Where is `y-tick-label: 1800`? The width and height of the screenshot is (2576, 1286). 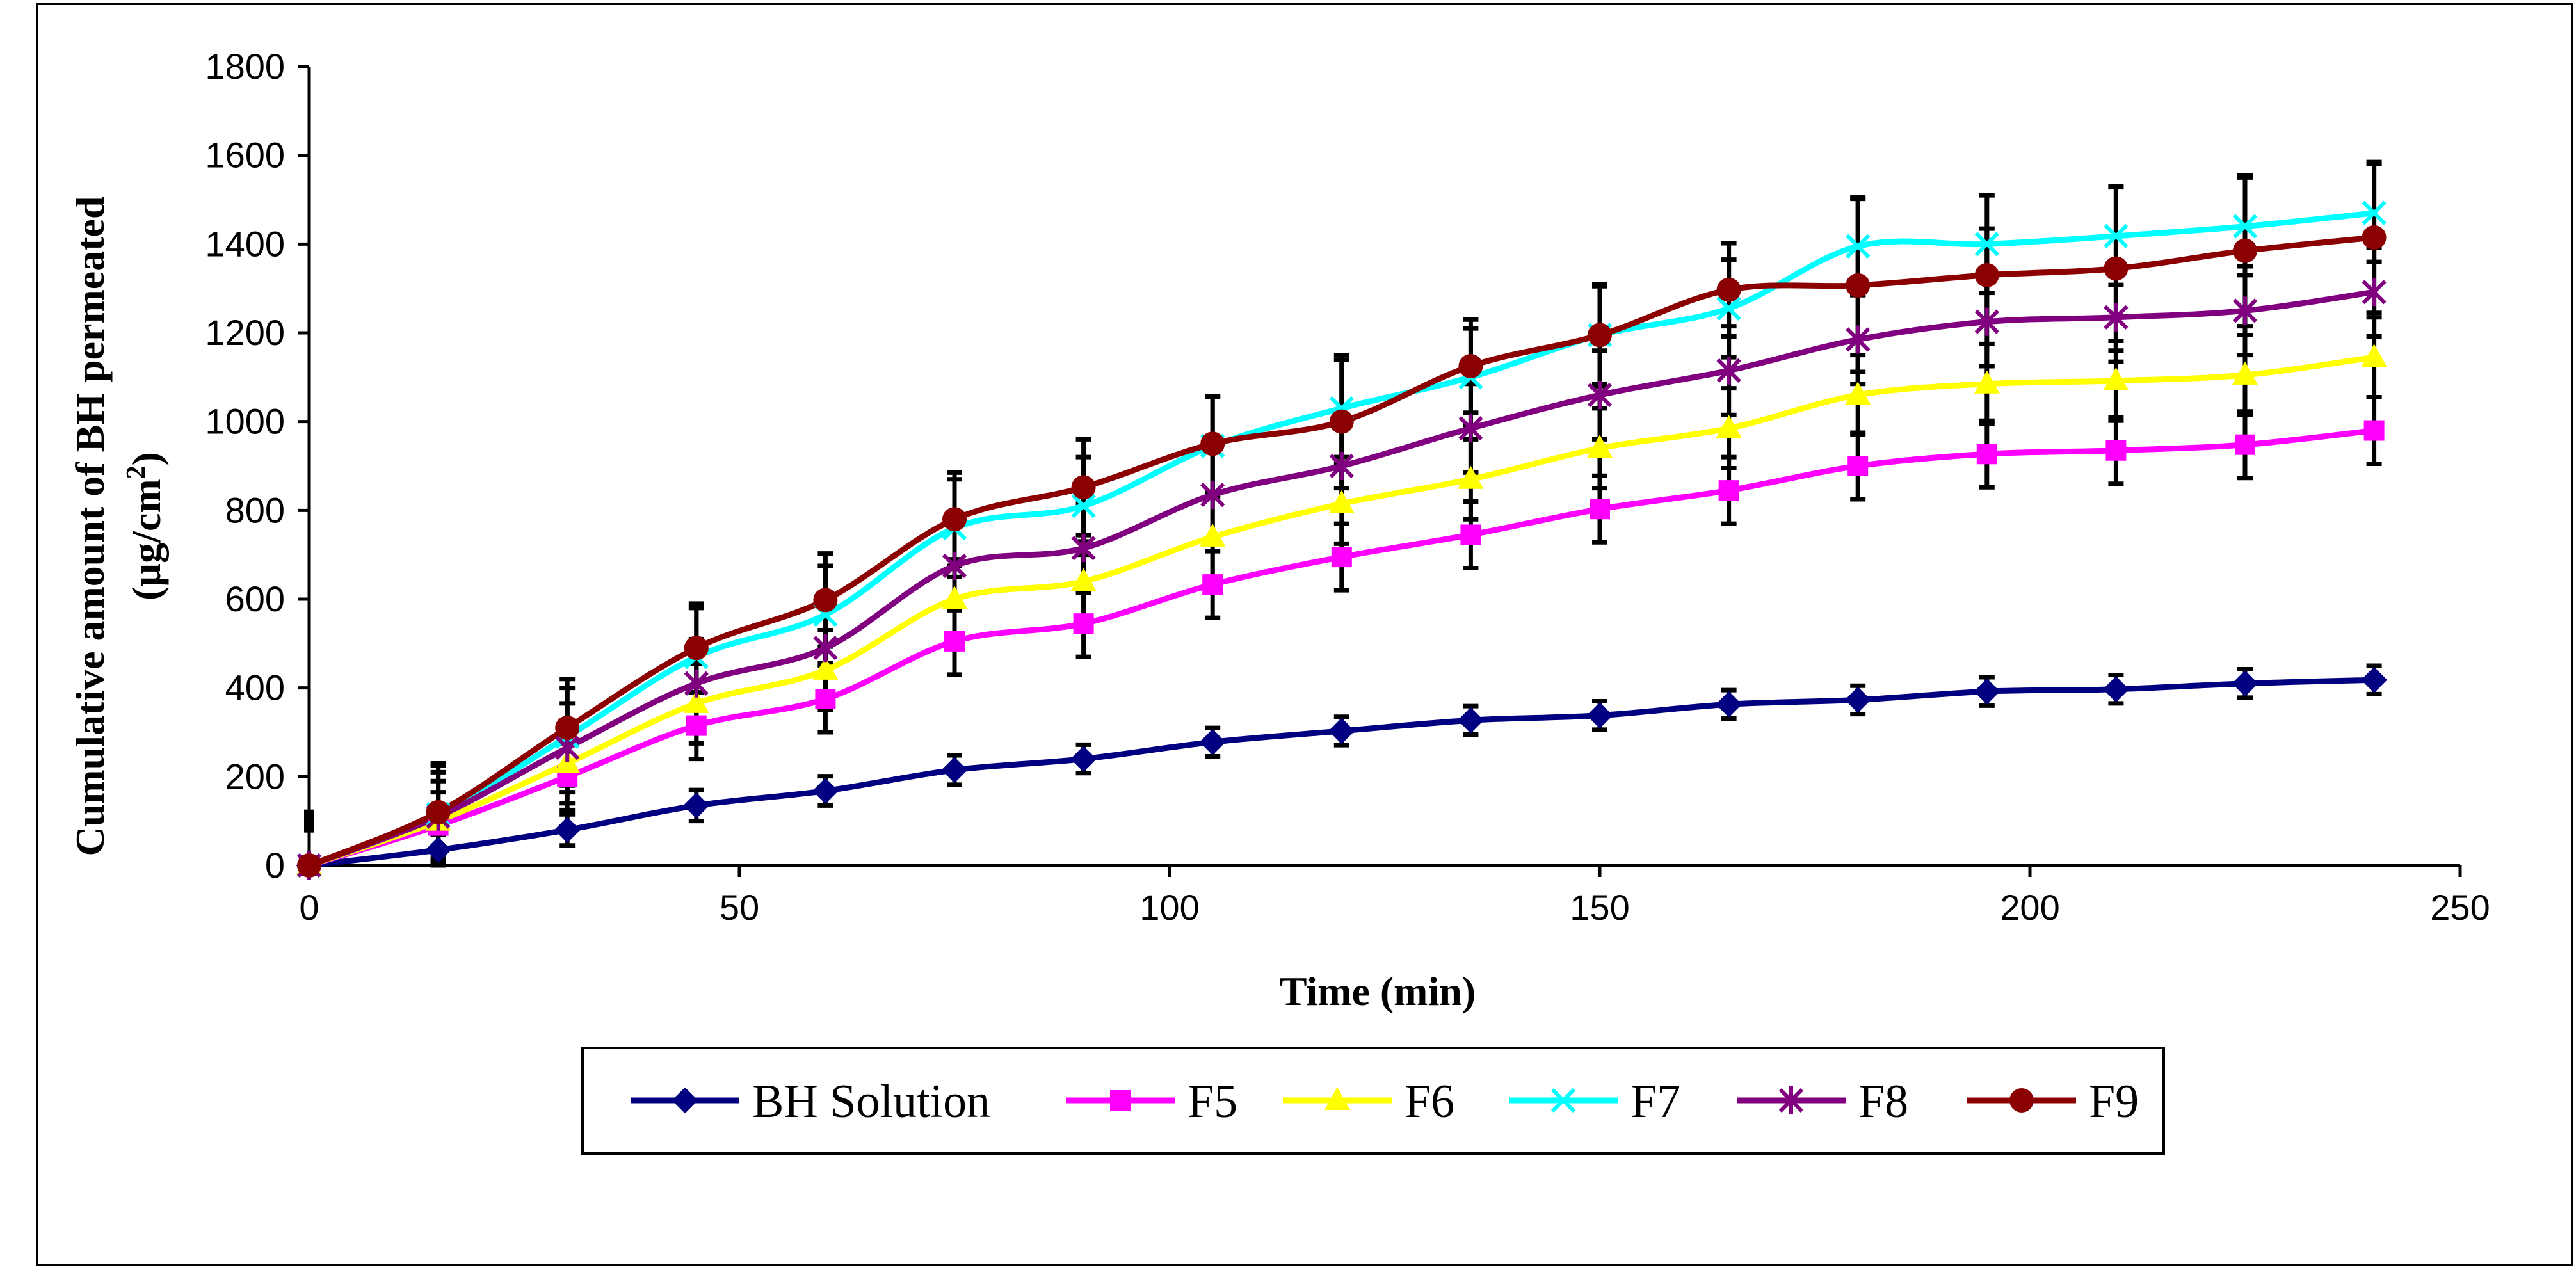 y-tick-label: 1800 is located at coordinates (245, 66).